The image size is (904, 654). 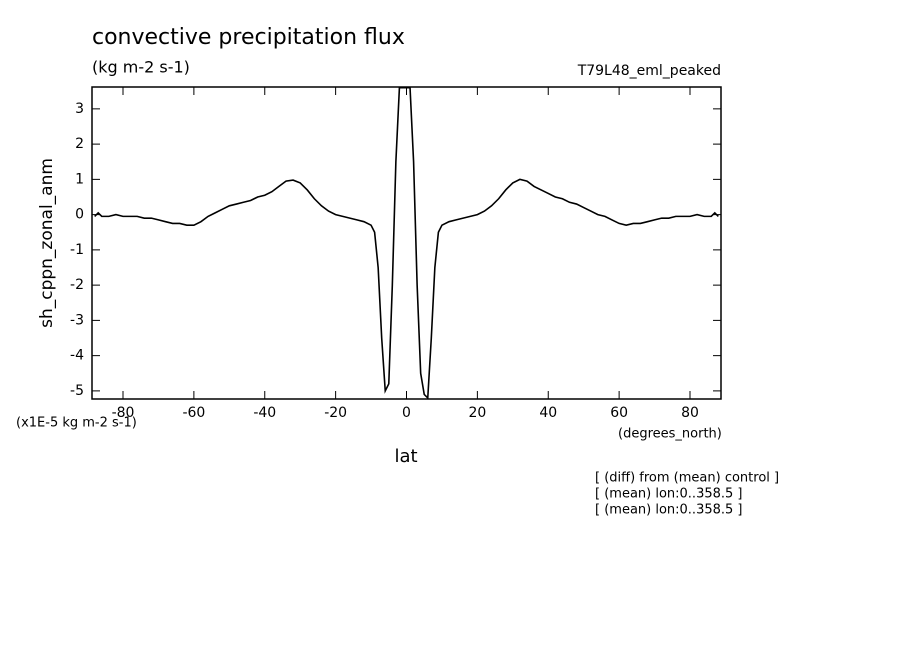 What do you see at coordinates (76, 423) in the screenshot?
I see `scale-label: (x1E-5 kg m-2 s-1)` at bounding box center [76, 423].